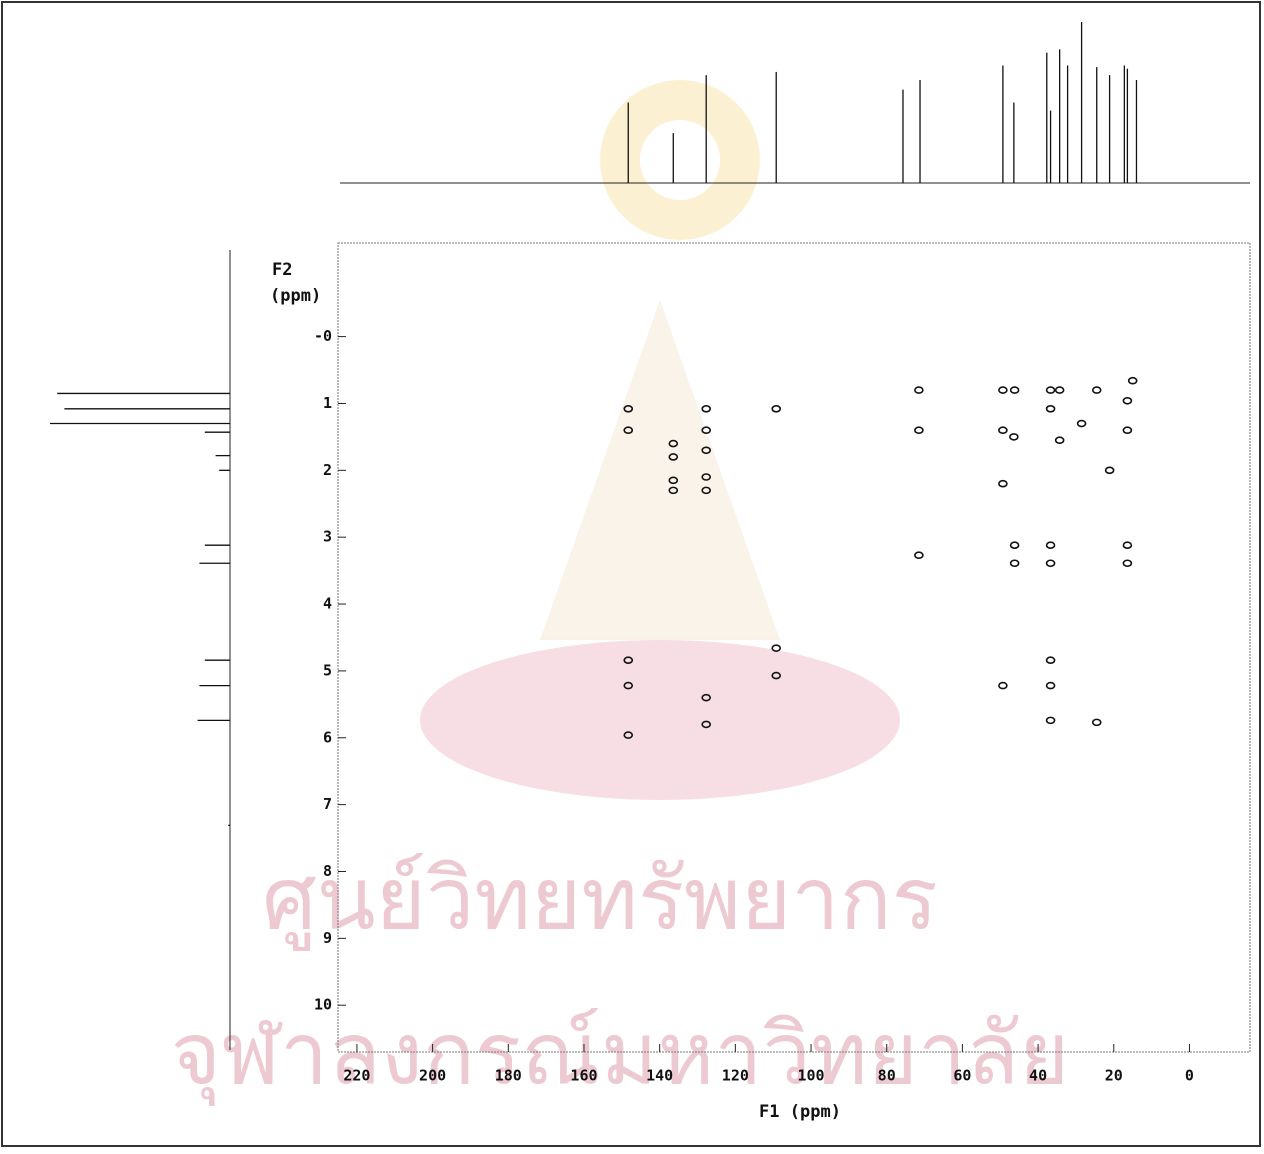  What do you see at coordinates (327, 470) in the screenshot?
I see `y-tick-label: 2` at bounding box center [327, 470].